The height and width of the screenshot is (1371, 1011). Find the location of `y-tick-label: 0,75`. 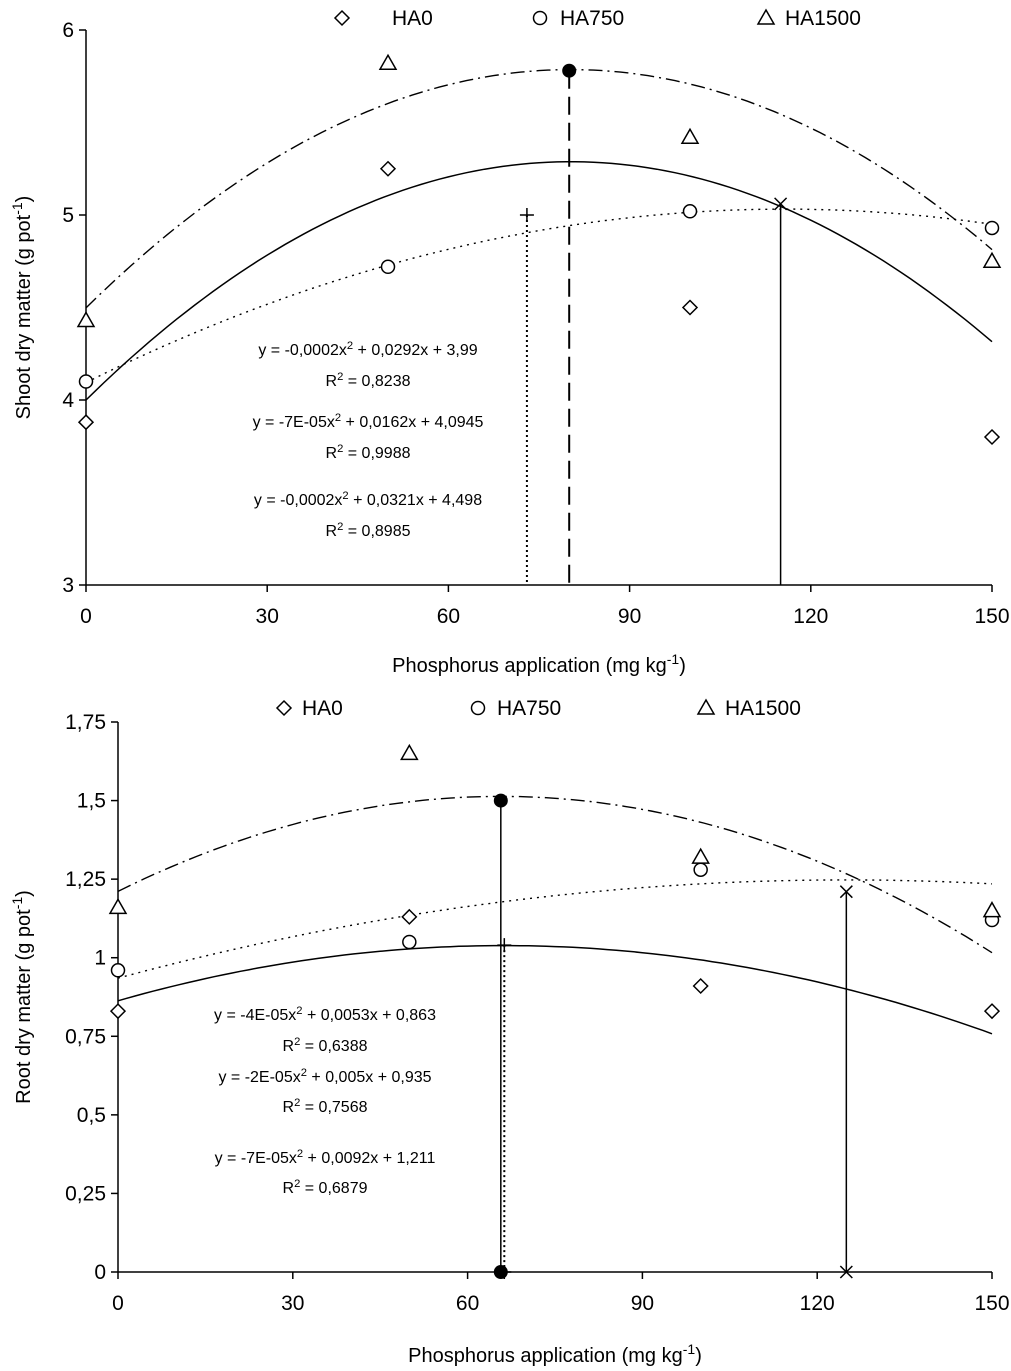

y-tick-label: 0,75 is located at coordinates (85, 1036).